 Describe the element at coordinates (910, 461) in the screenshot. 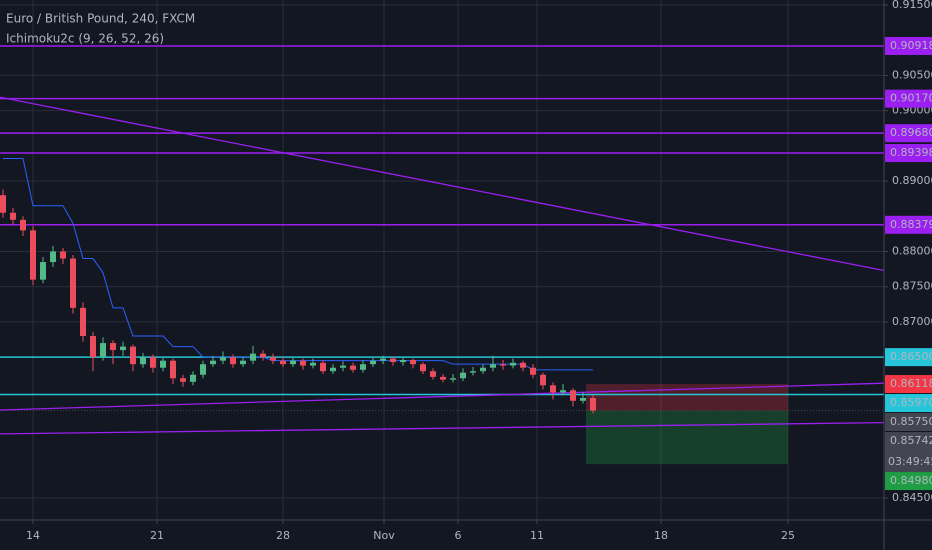

I see `countdown: 03:49:45` at that location.